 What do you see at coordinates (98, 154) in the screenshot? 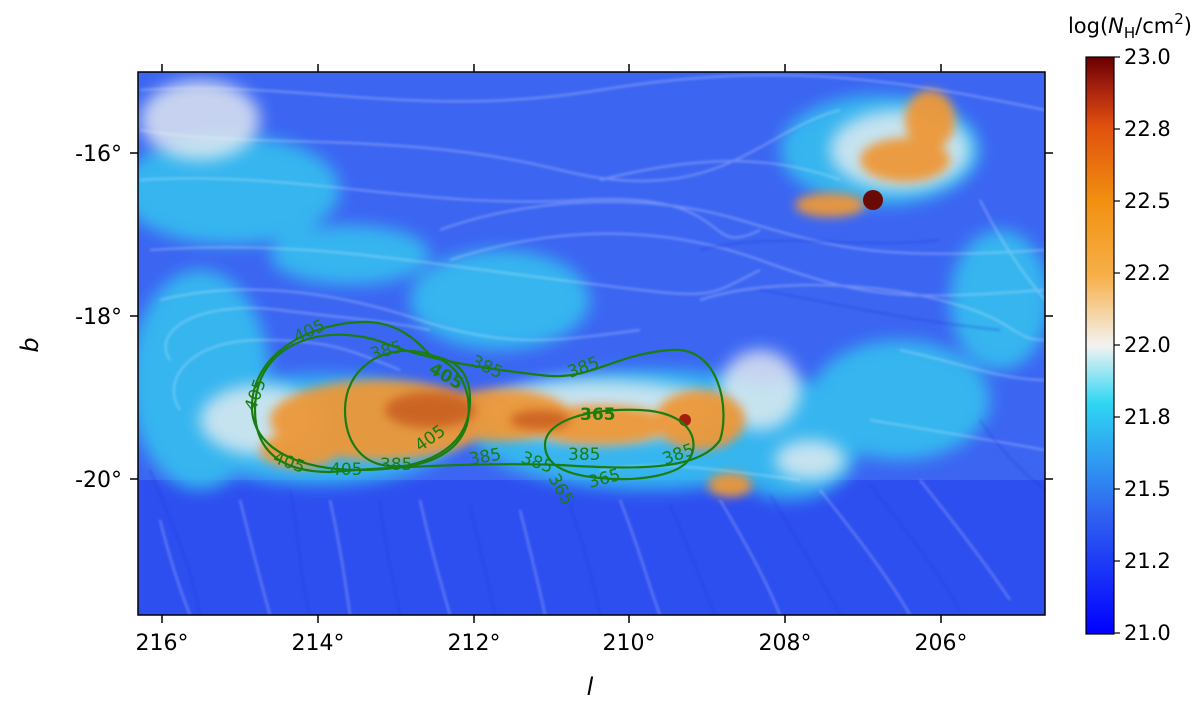
I see `y-tick-label: -16°` at bounding box center [98, 154].